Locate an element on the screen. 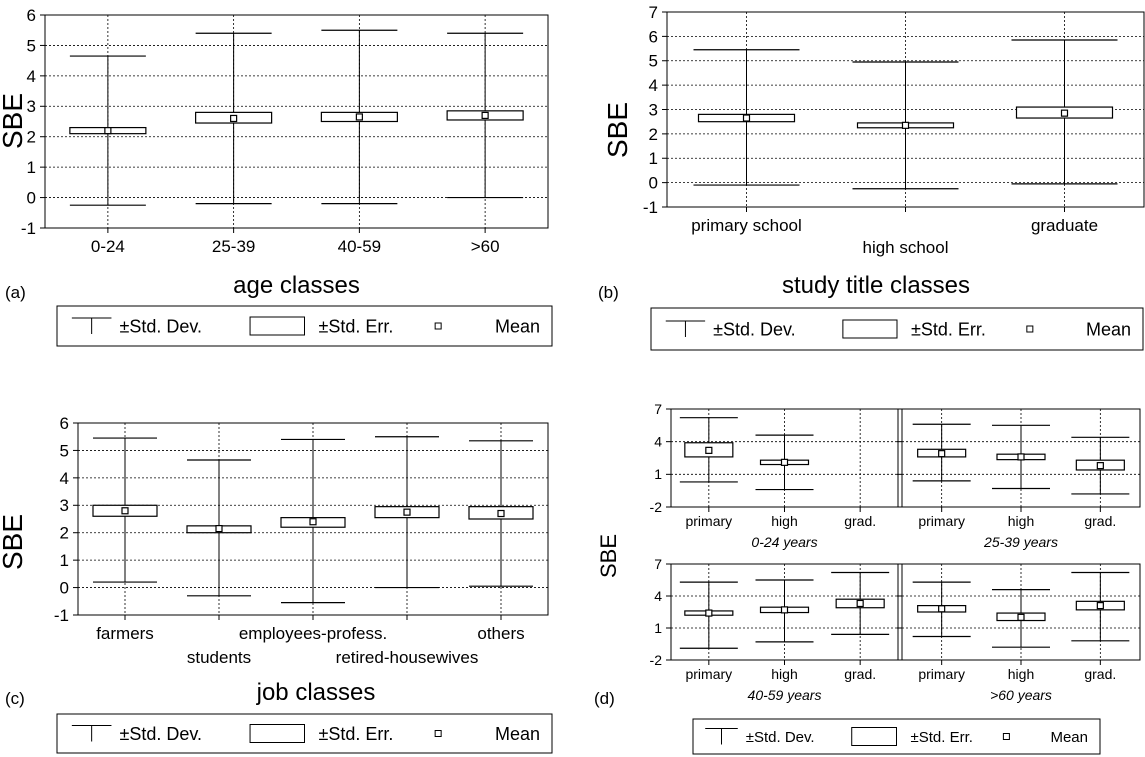 The height and width of the screenshot is (757, 1145). panel-label: (d) is located at coordinates (604, 698).